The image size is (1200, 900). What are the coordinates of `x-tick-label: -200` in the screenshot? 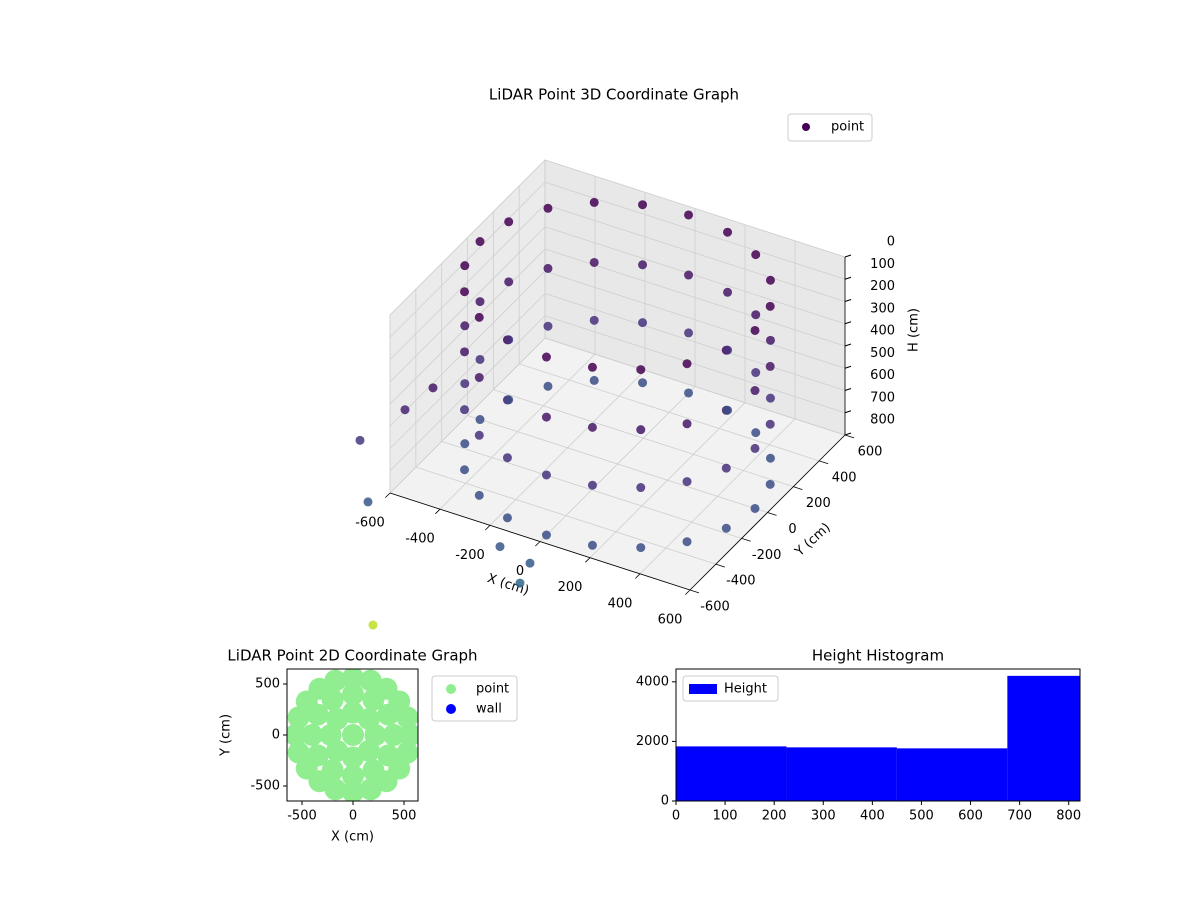 It's located at (470, 555).